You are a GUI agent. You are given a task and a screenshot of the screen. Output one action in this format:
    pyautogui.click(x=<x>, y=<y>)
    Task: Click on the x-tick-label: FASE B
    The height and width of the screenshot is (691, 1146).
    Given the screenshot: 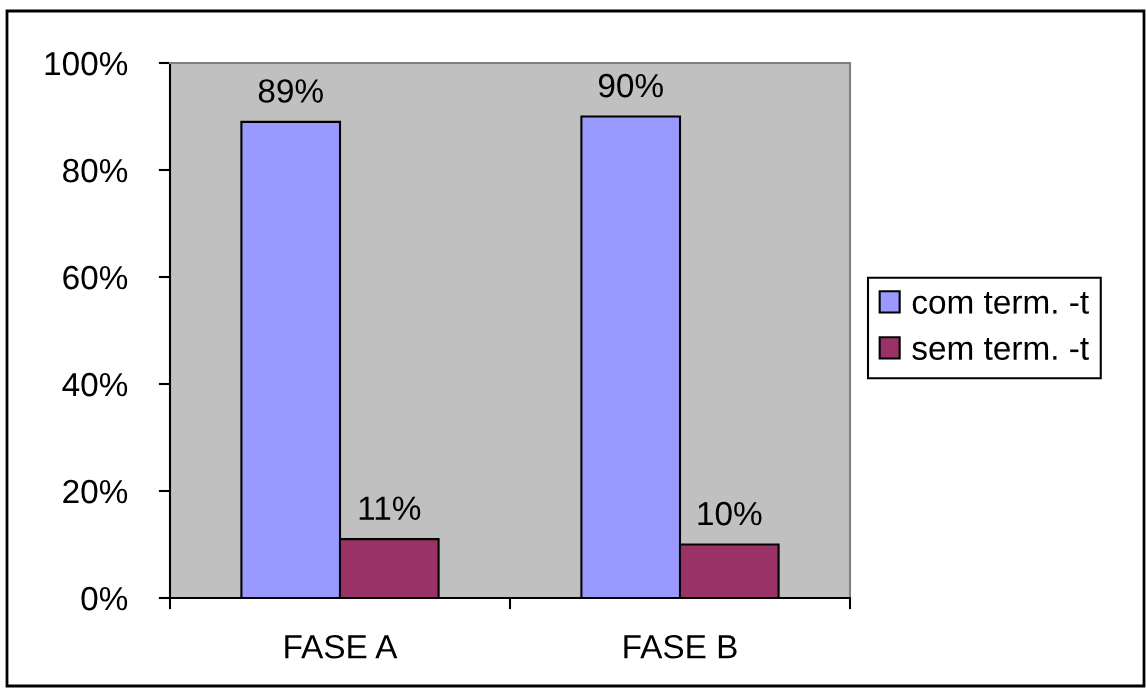 What is the action you would take?
    pyautogui.click(x=680, y=646)
    